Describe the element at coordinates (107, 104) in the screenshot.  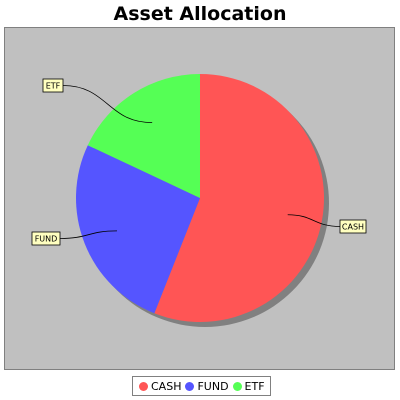
I see `label-leader-etf` at that location.